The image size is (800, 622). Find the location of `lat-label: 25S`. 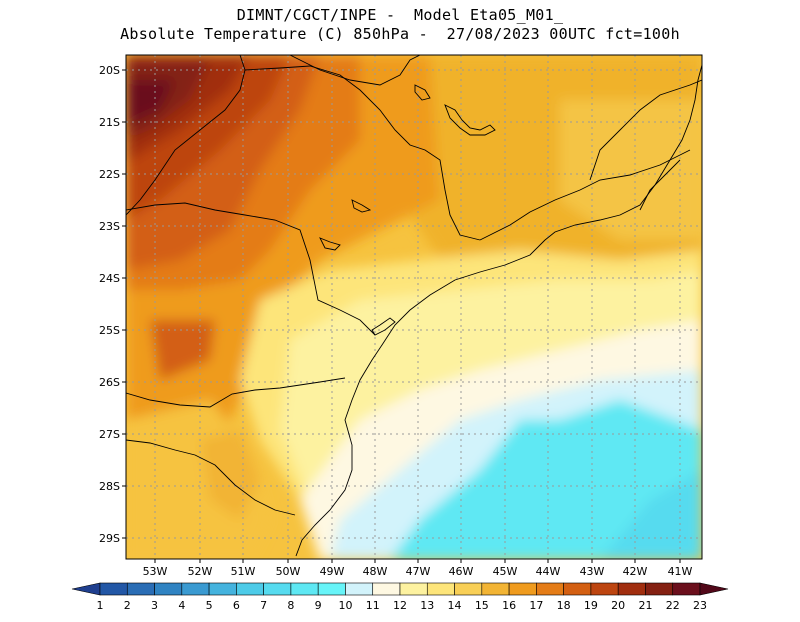

lat-label: 25S is located at coordinates (109, 330).